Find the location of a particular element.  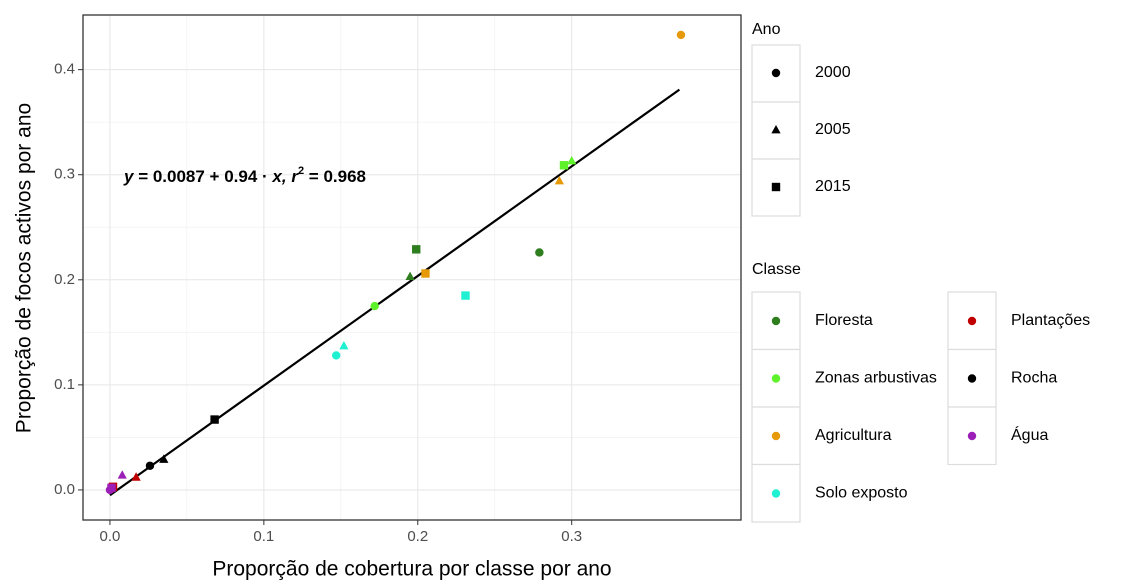

annotation-part: , r is located at coordinates (290, 176).